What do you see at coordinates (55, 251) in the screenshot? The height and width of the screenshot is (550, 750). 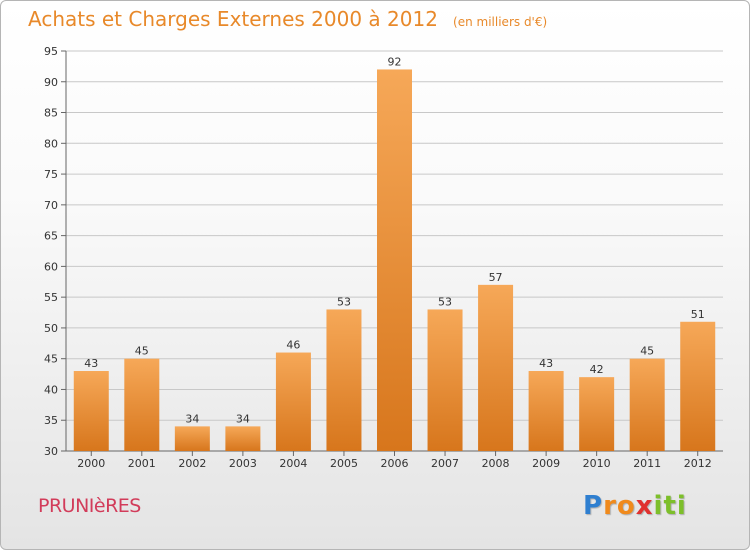 I see `y-axis-ticks: 30 35 40 45 50 55 60 65 70 75 80 85 90 95` at bounding box center [55, 251].